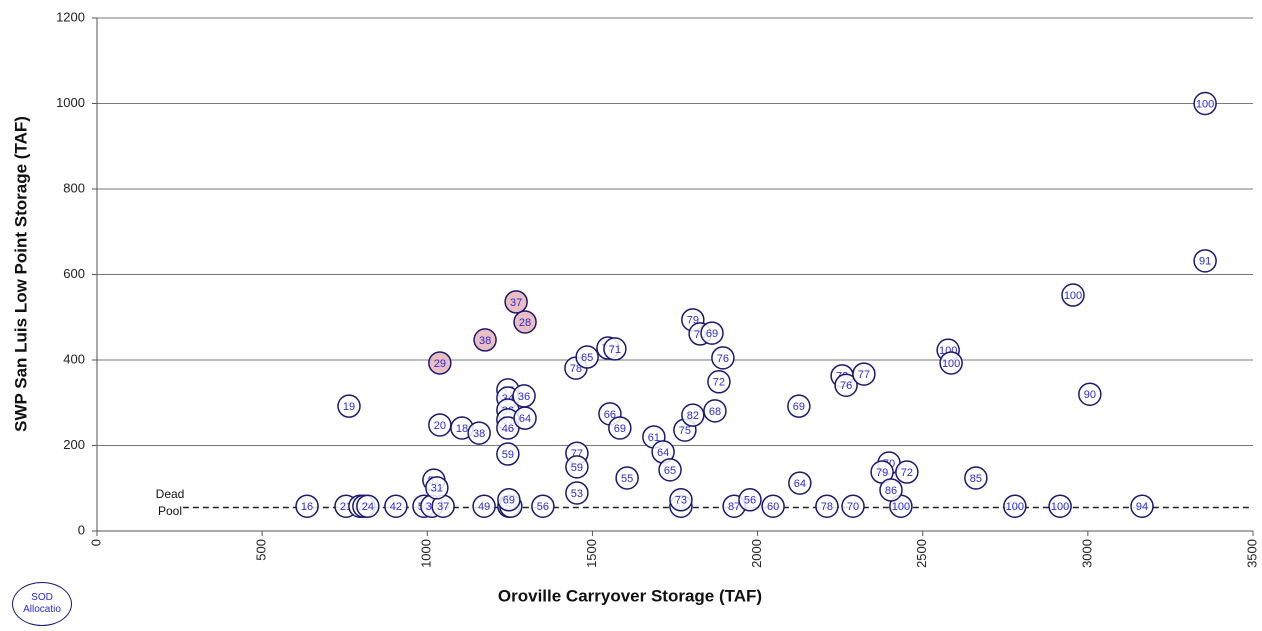 Image resolution: width=1262 pixels, height=631 pixels. What do you see at coordinates (74, 358) in the screenshot?
I see `y-tick-label: 400` at bounding box center [74, 358].